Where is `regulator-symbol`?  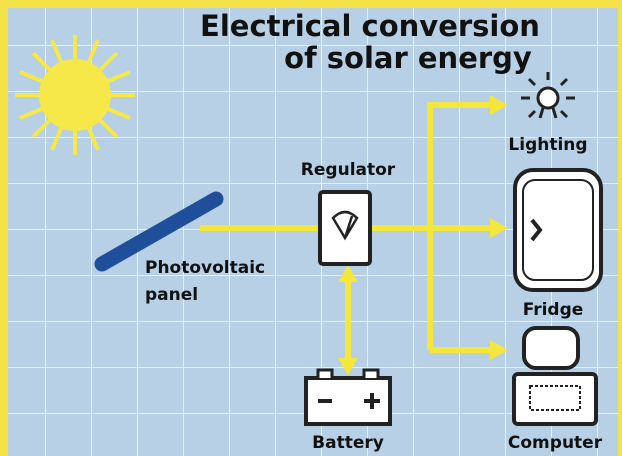 regulator-symbol is located at coordinates (345, 225).